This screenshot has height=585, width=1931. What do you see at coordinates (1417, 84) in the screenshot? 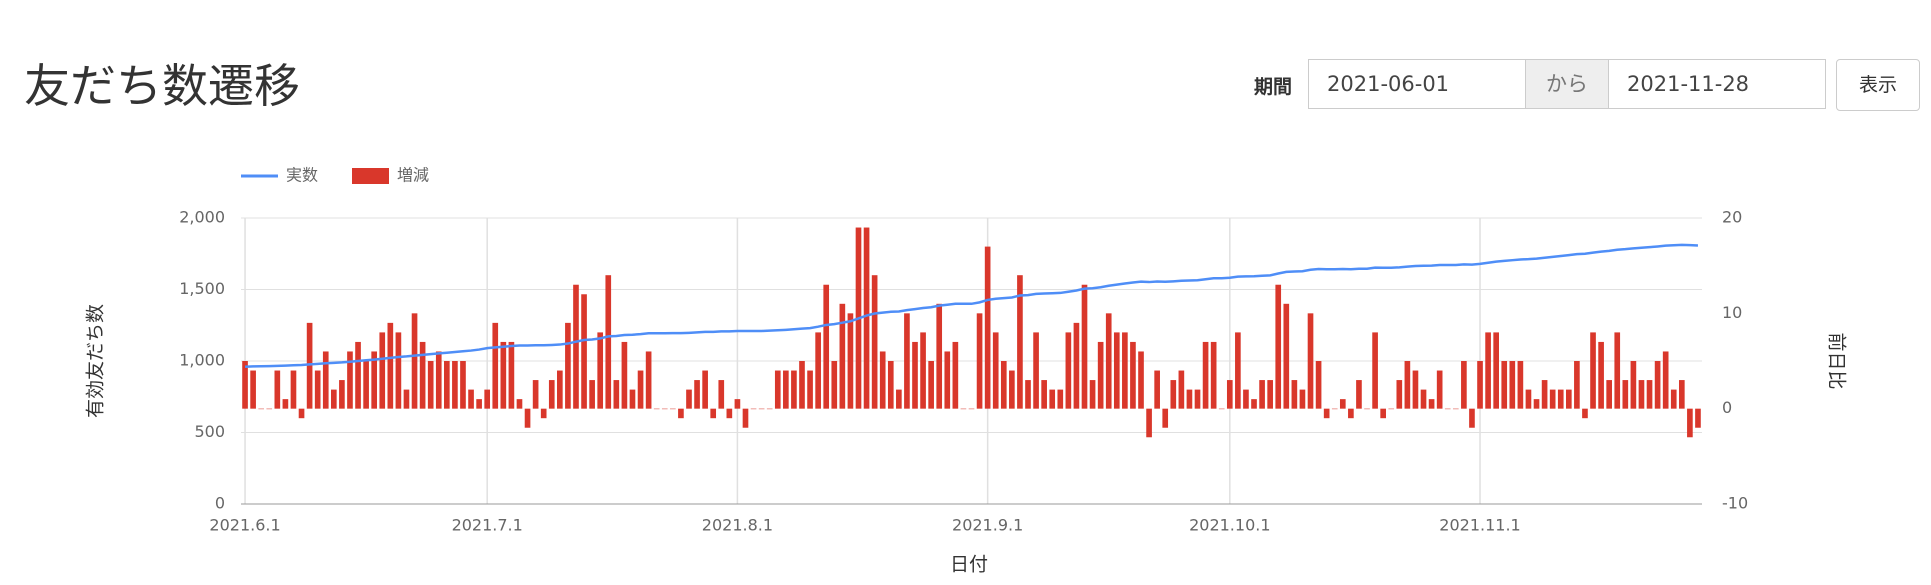
I see `start-date-input: 2021-06-01` at bounding box center [1417, 84].